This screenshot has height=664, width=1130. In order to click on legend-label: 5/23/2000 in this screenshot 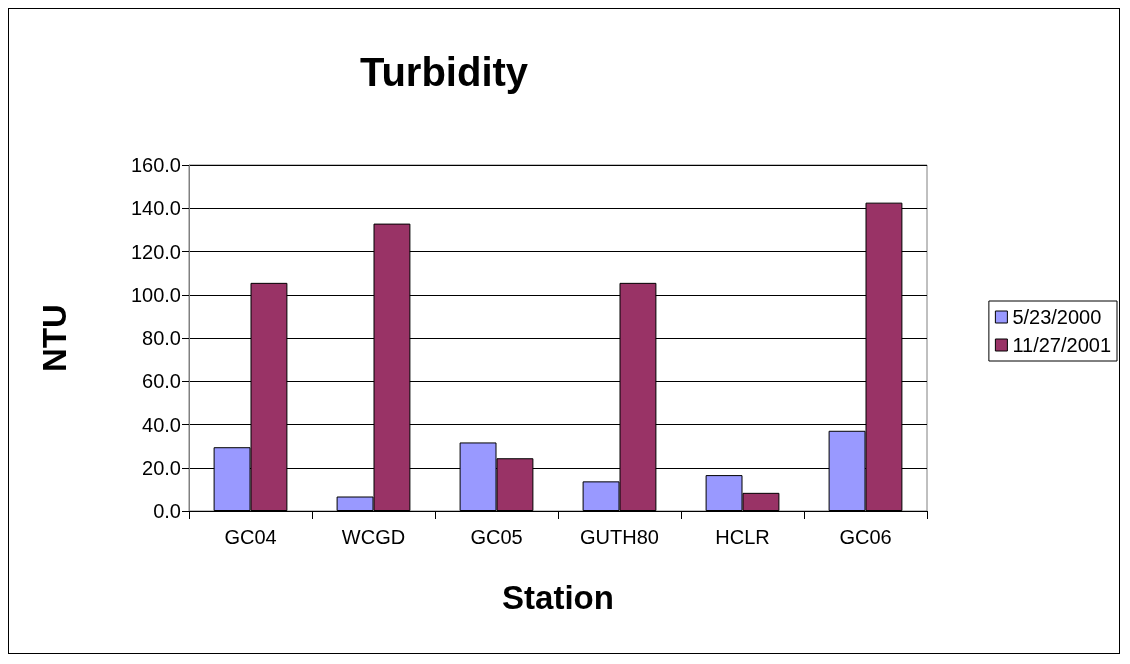, I will do `click(1057, 317)`.